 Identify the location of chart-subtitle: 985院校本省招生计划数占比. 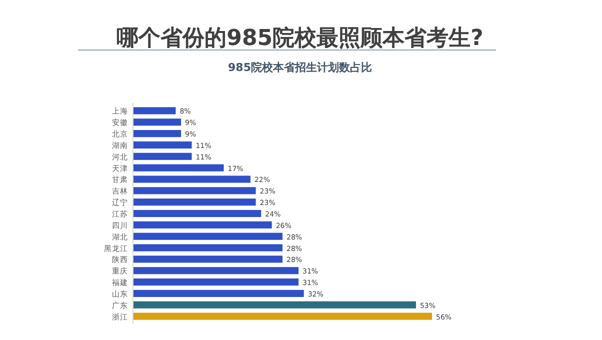
(300, 67).